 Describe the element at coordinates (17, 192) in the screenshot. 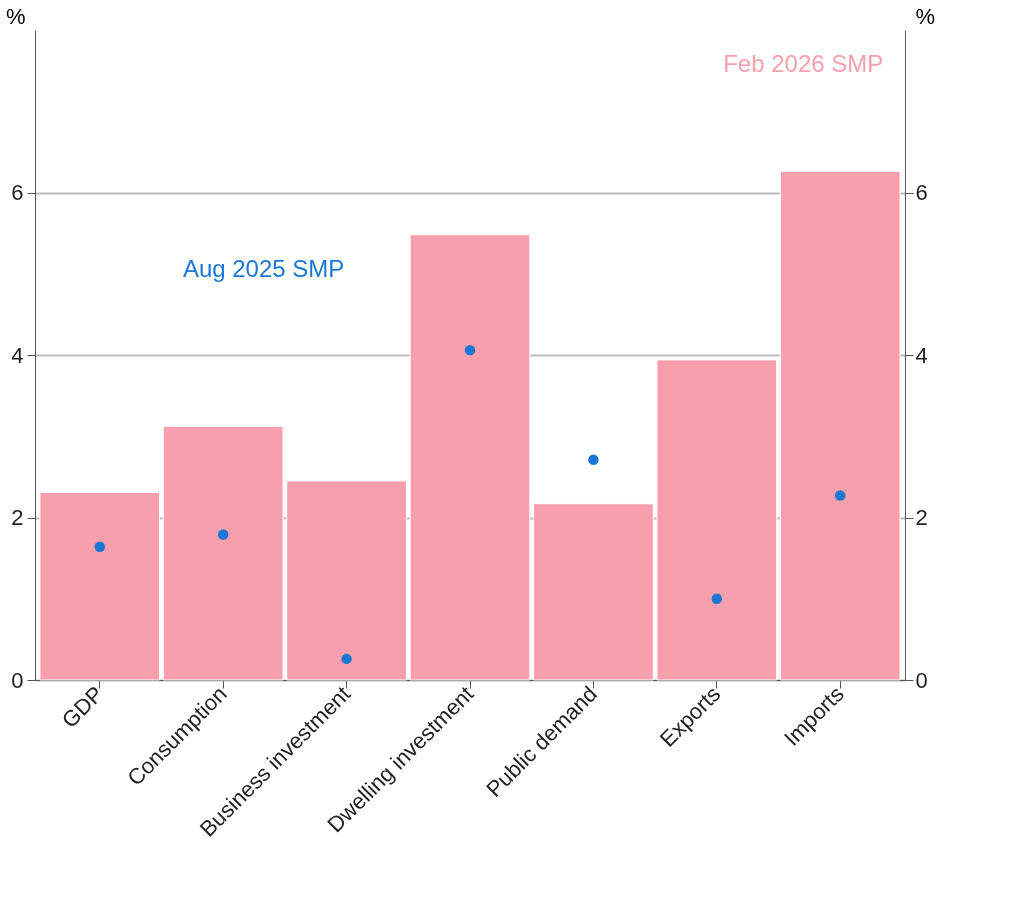

I see `y-tick-label: 6` at that location.